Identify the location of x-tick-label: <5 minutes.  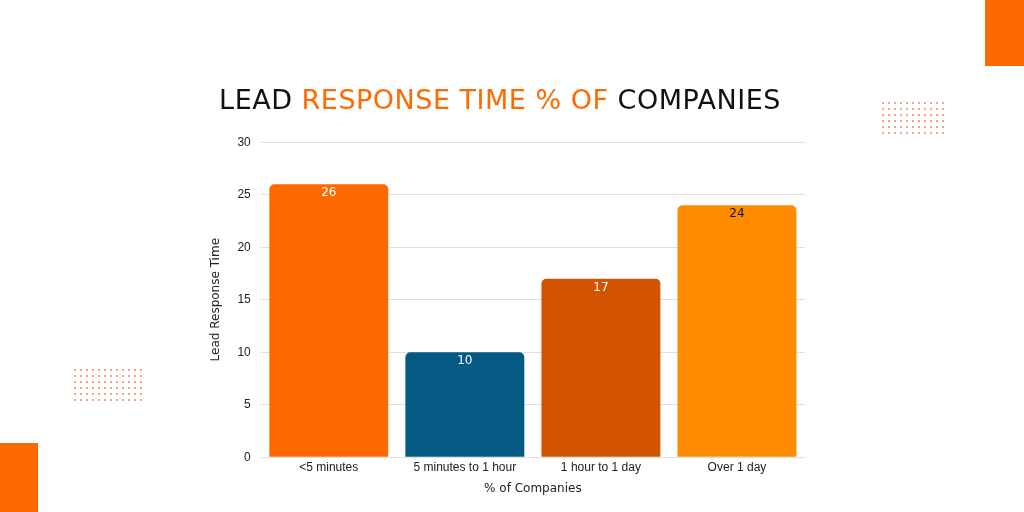
(329, 466).